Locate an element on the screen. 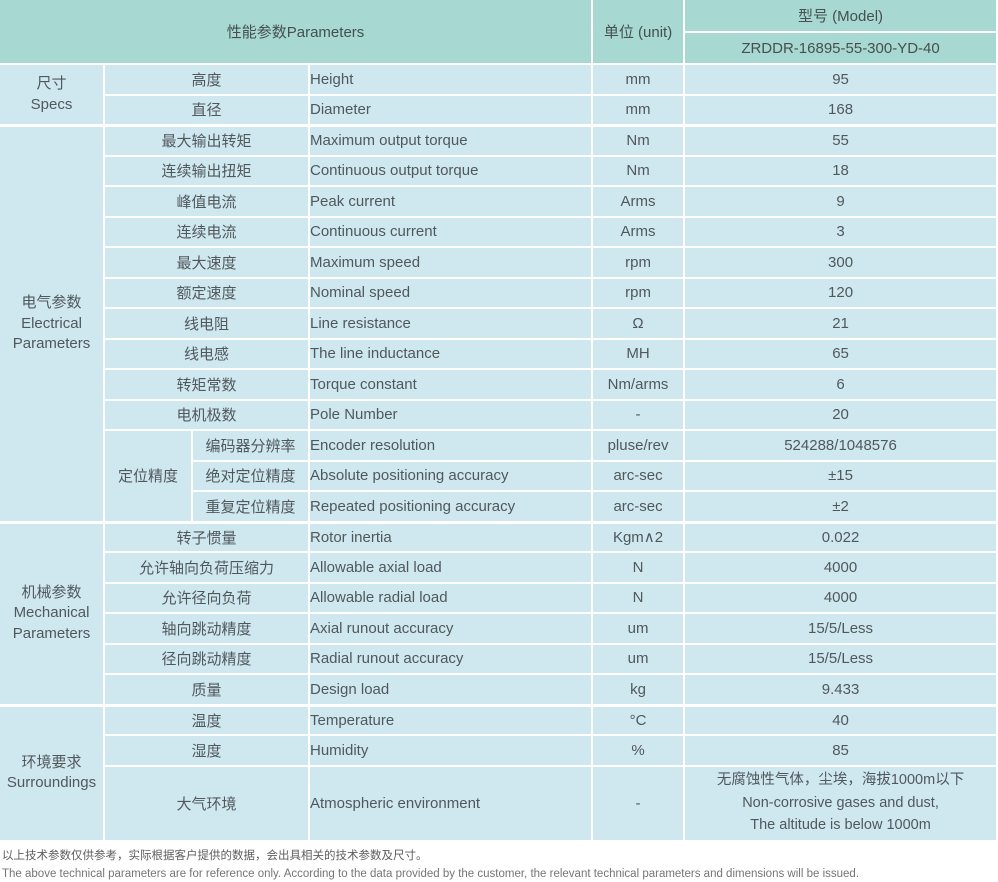 The image size is (998, 882). param-name-en: Pole Number is located at coordinates (452, 415).